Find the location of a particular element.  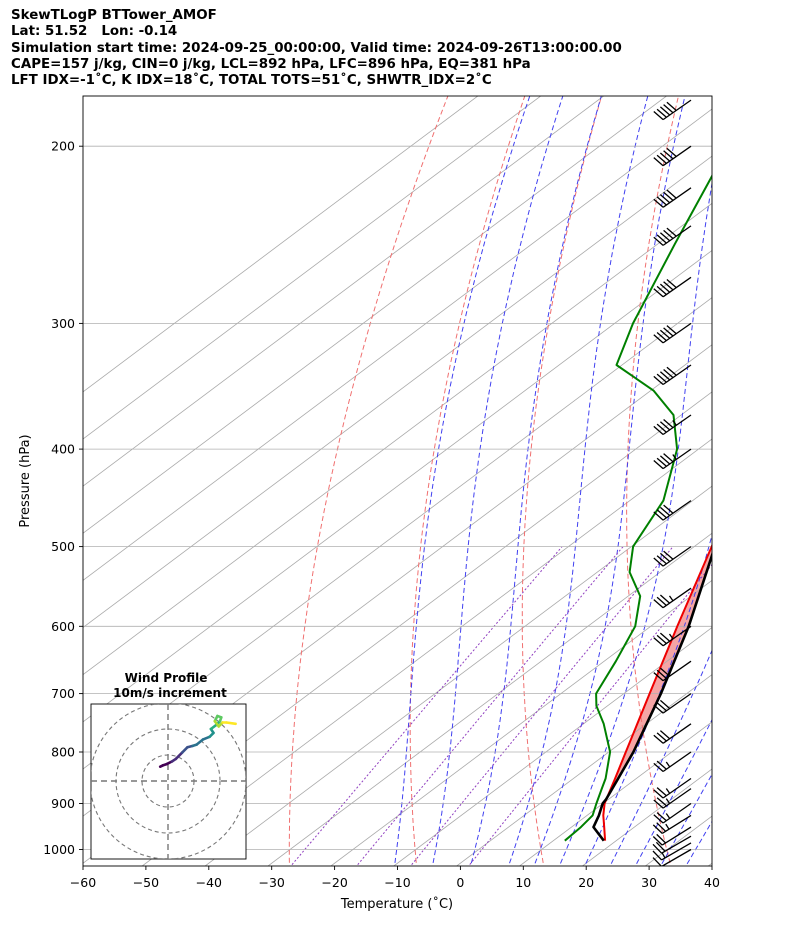

hodograph-inset: Wind Profile 10m/s increment is located at coordinates (168, 765).